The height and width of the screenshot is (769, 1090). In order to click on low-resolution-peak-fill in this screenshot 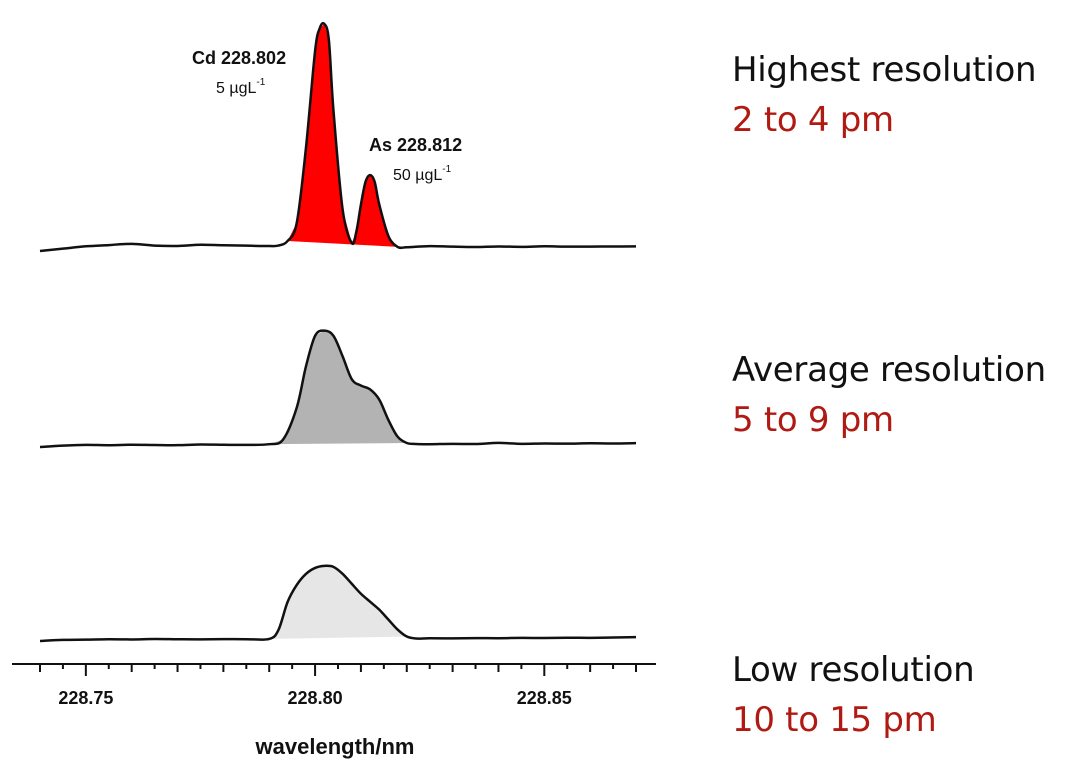, I will do `click(338, 602)`.